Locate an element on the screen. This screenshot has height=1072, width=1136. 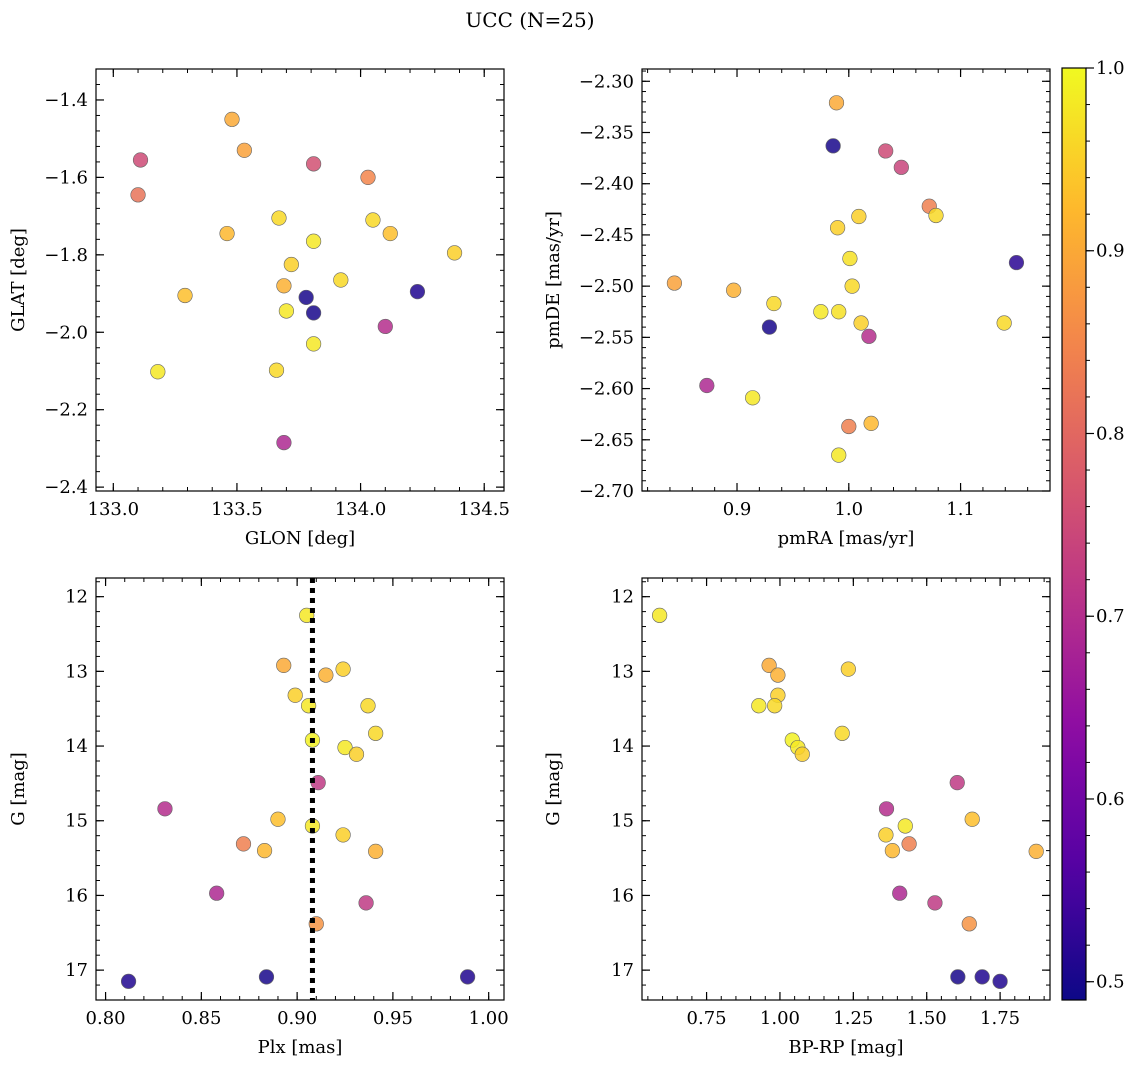
figure-title: UCC (N=25) is located at coordinates (529, 20).